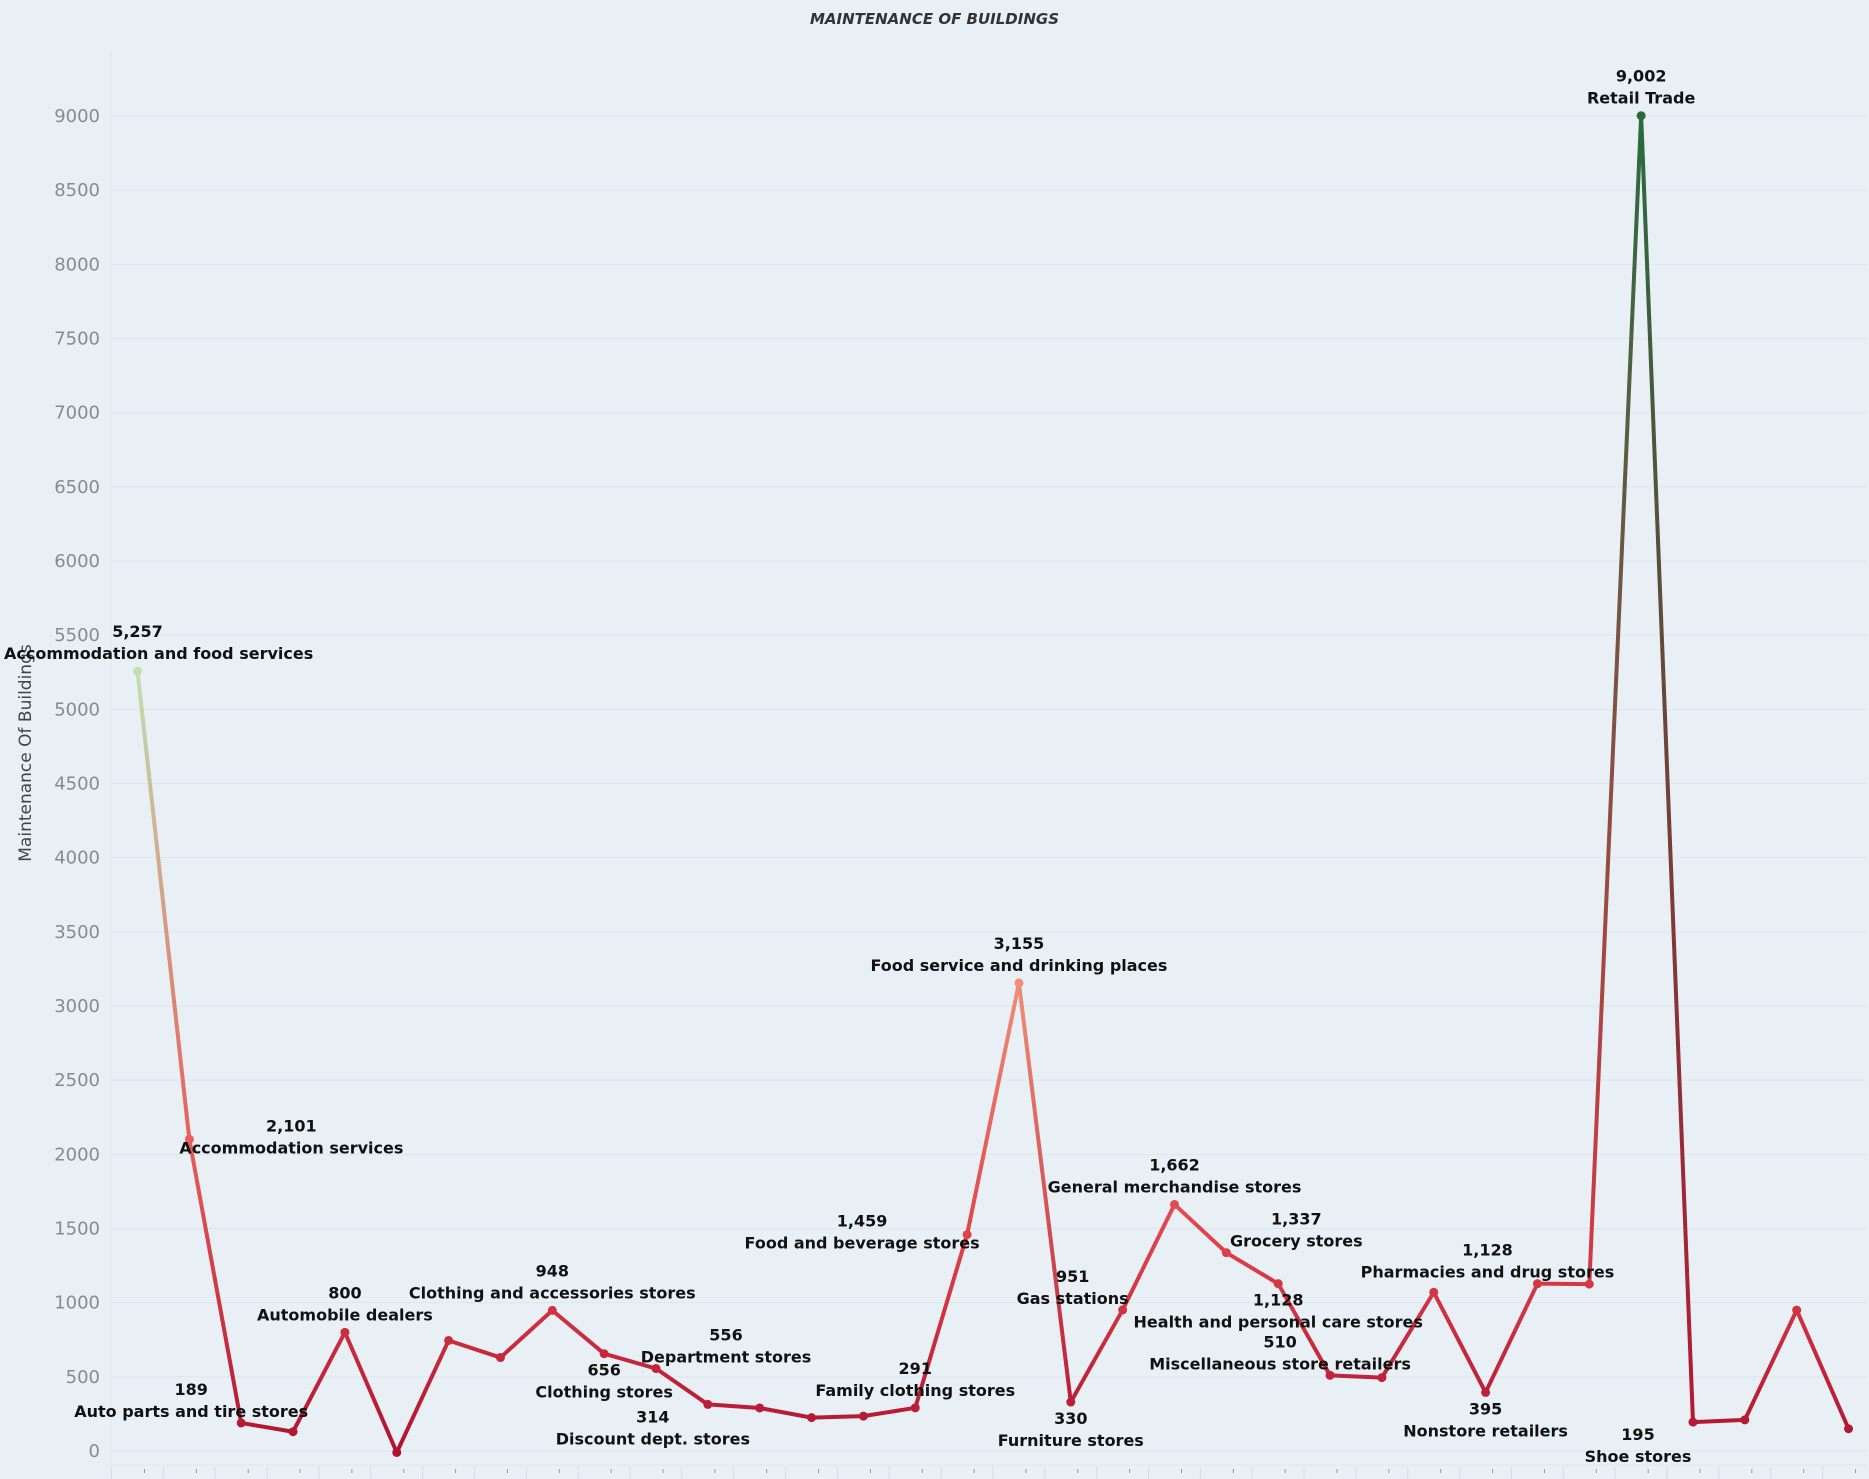 The image size is (1869, 1479). Describe the element at coordinates (77, 709) in the screenshot. I see `y-tick-label: 5000` at that location.